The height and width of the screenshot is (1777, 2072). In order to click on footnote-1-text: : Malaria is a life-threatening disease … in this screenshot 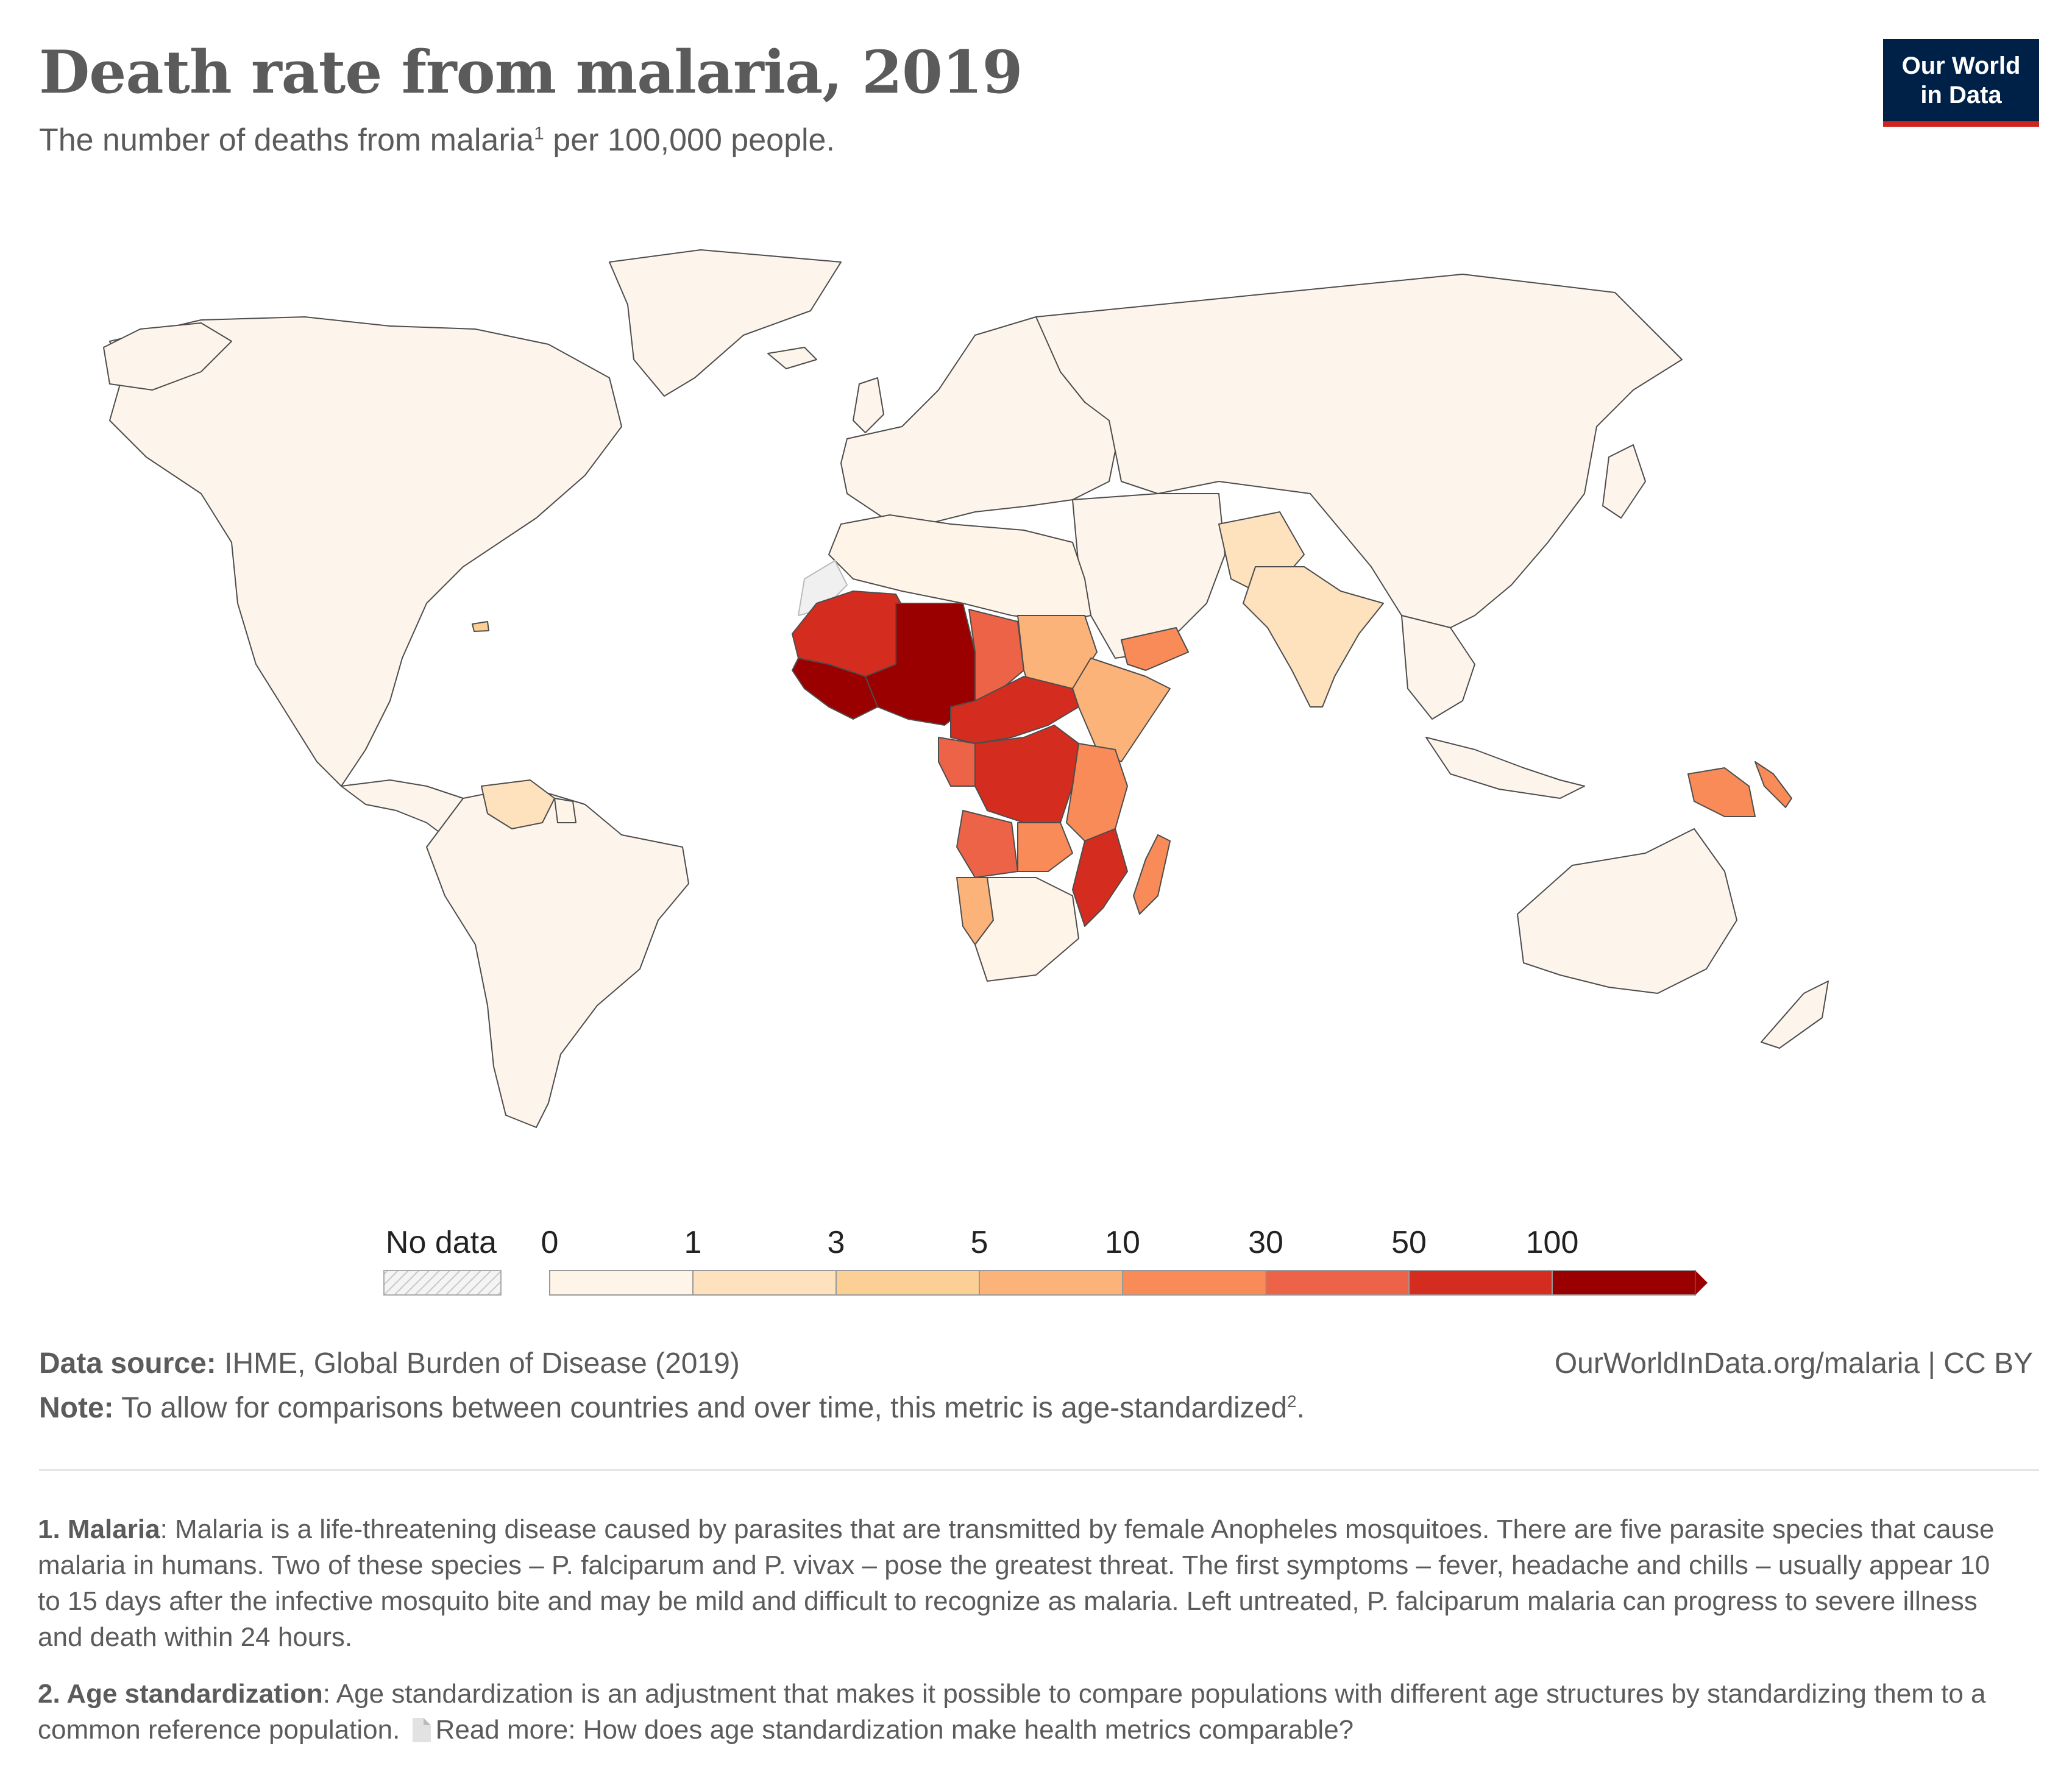, I will do `click(1016, 1583)`.